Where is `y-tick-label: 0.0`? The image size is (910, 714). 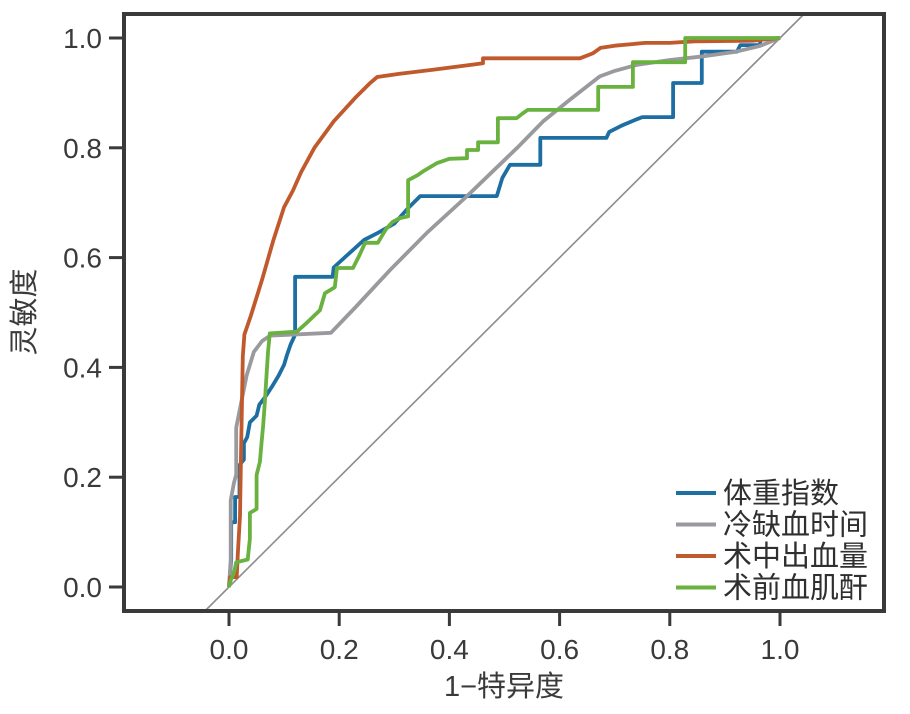 y-tick-label: 0.0 is located at coordinates (82, 587).